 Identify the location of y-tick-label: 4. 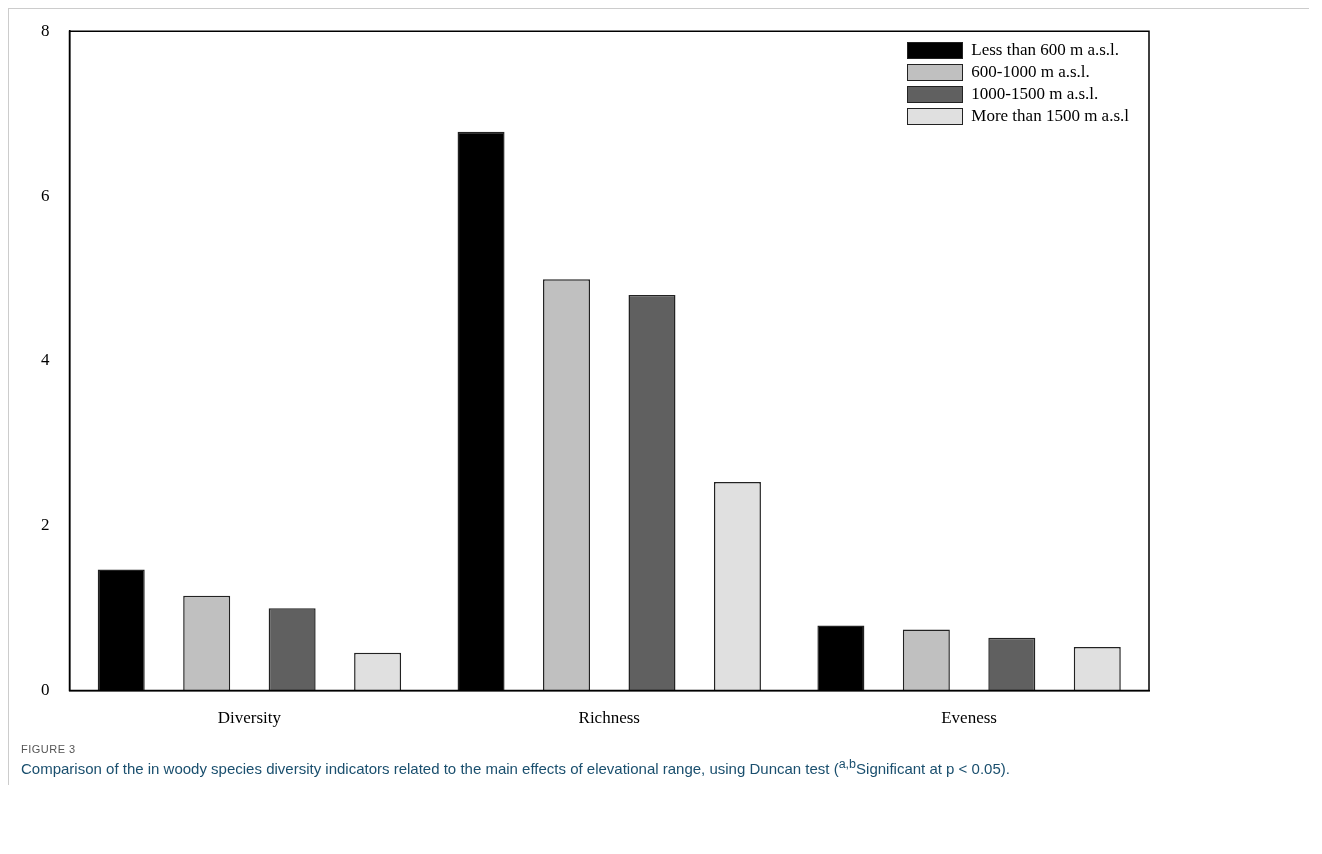
(45, 360).